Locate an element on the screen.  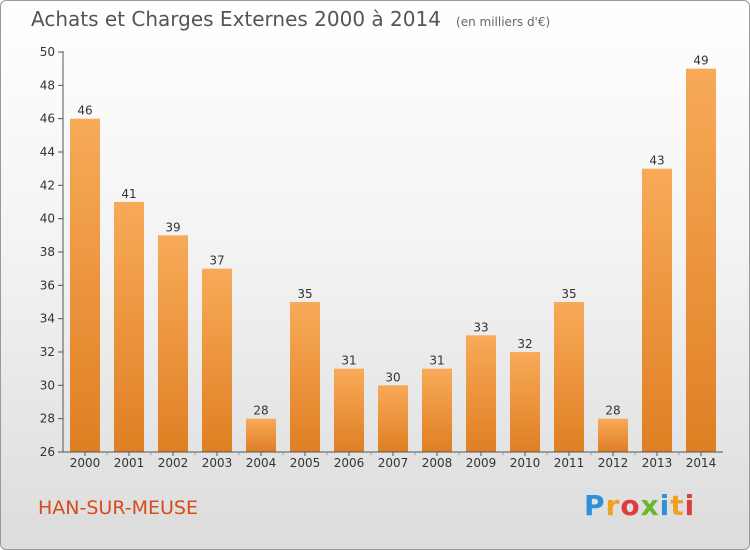
y-tick-label: 36 is located at coordinates (47, 285).